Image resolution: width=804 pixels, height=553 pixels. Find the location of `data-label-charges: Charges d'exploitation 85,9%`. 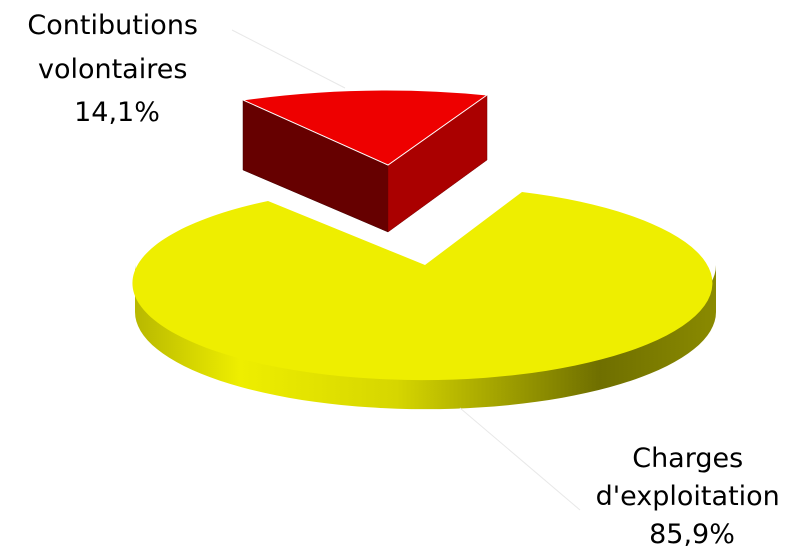

data-label-charges: Charges d'exploitation 85,9% is located at coordinates (692, 496).